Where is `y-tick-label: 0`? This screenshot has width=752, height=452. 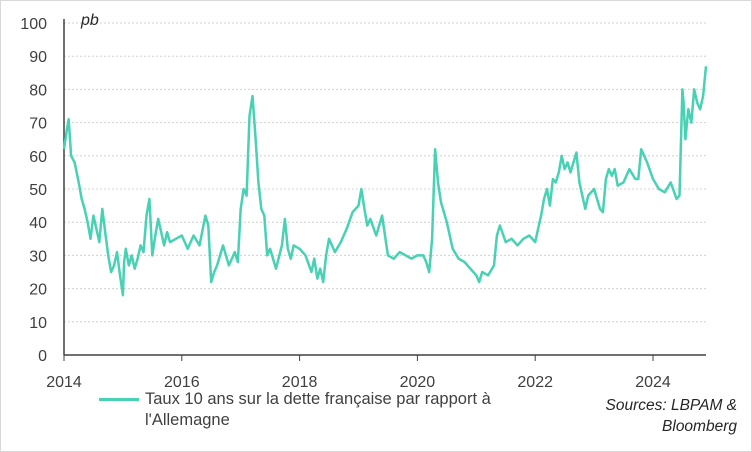
y-tick-label: 0 is located at coordinates (42, 356).